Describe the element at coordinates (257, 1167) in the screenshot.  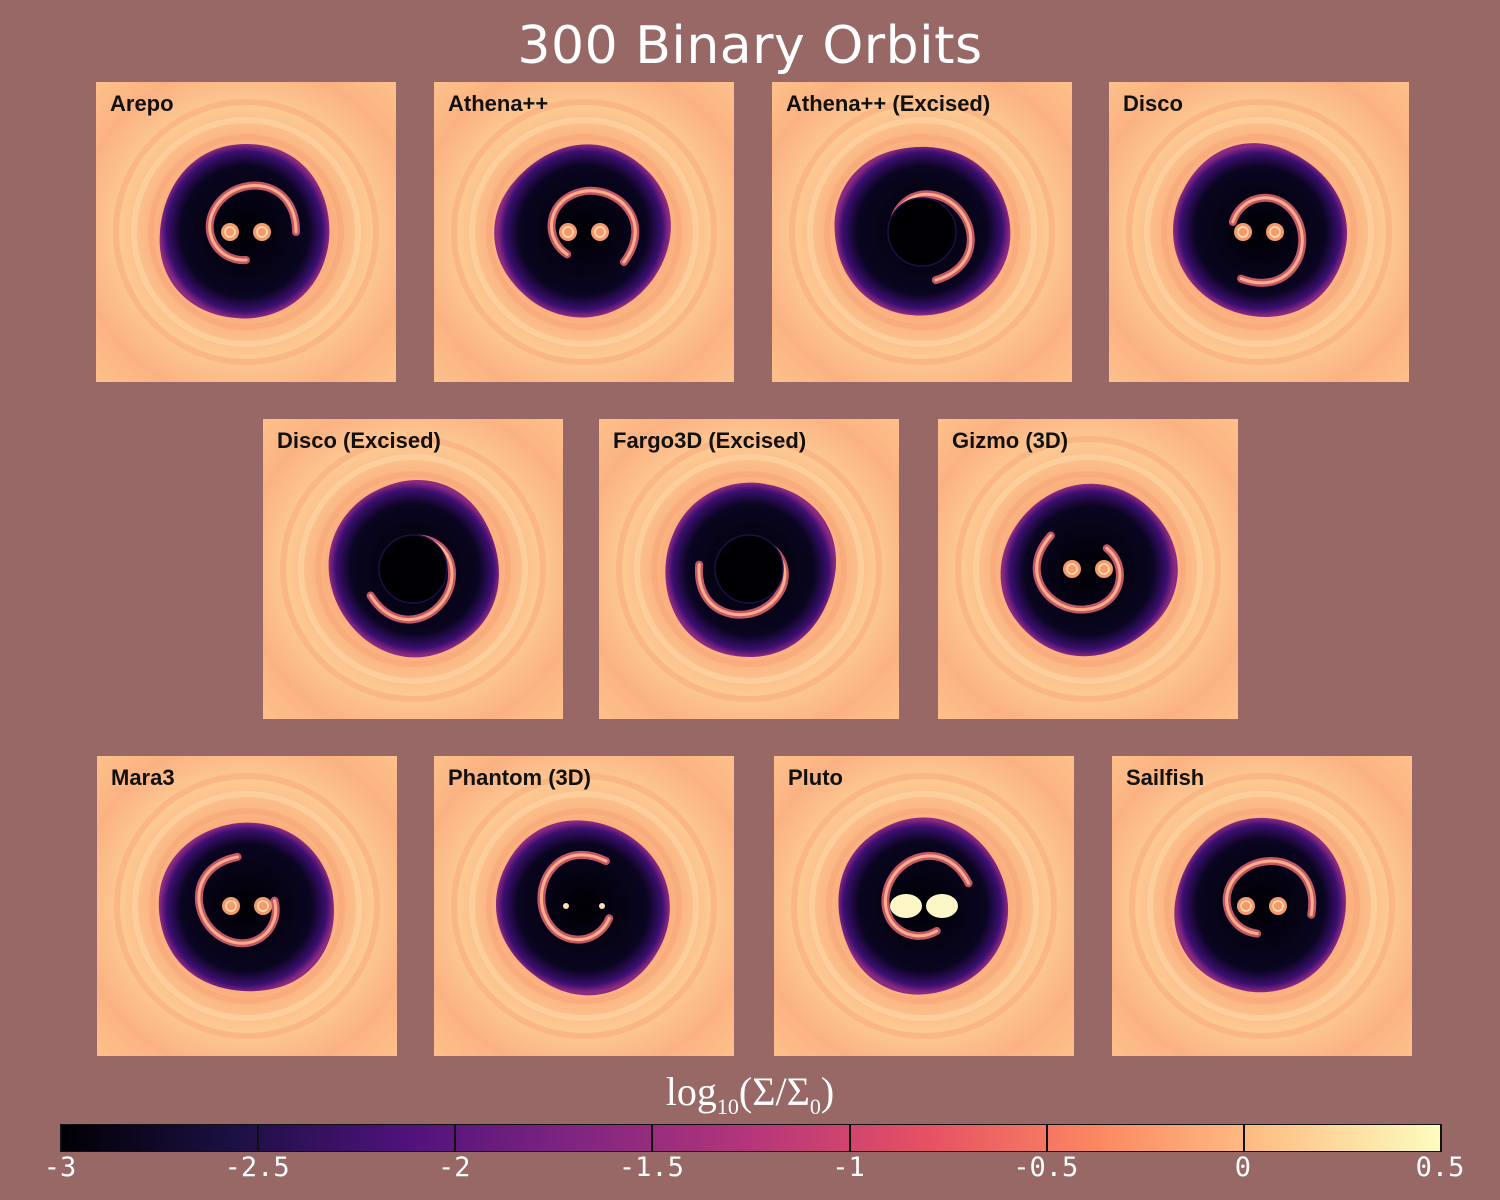
I see `colorbar-tick-label: -2.5` at that location.